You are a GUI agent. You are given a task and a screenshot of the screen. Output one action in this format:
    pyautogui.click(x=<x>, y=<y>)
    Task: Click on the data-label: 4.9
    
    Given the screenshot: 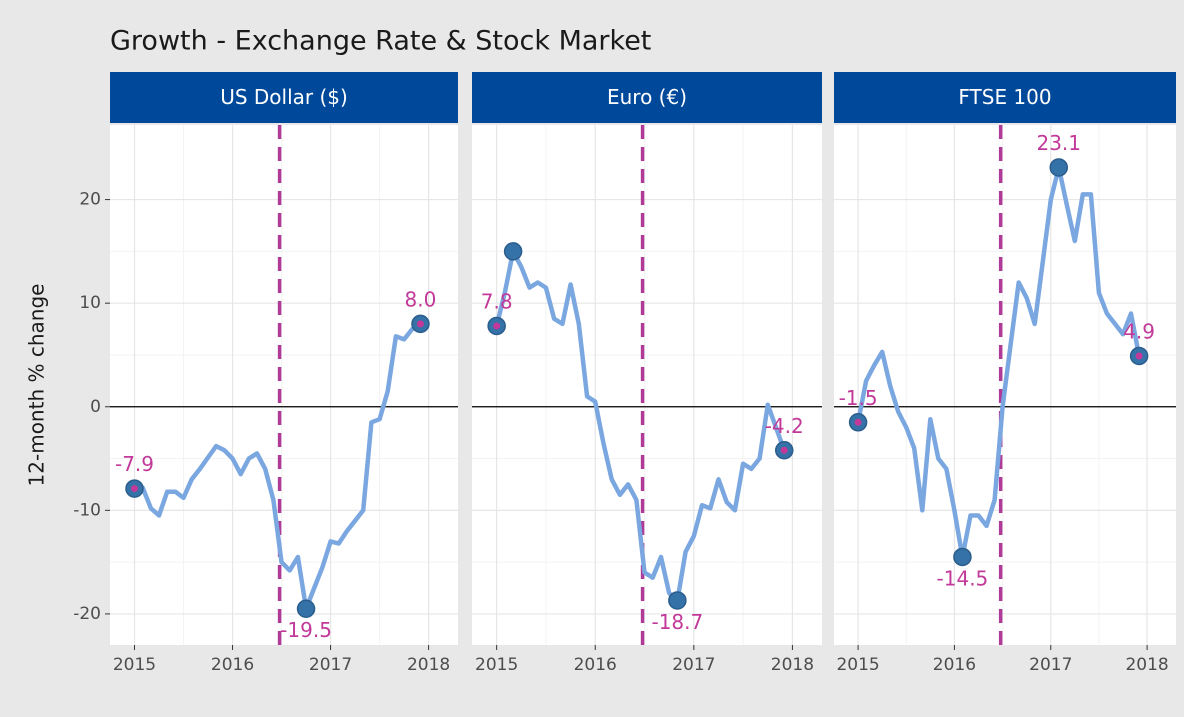 What is the action you would take?
    pyautogui.click(x=1139, y=331)
    